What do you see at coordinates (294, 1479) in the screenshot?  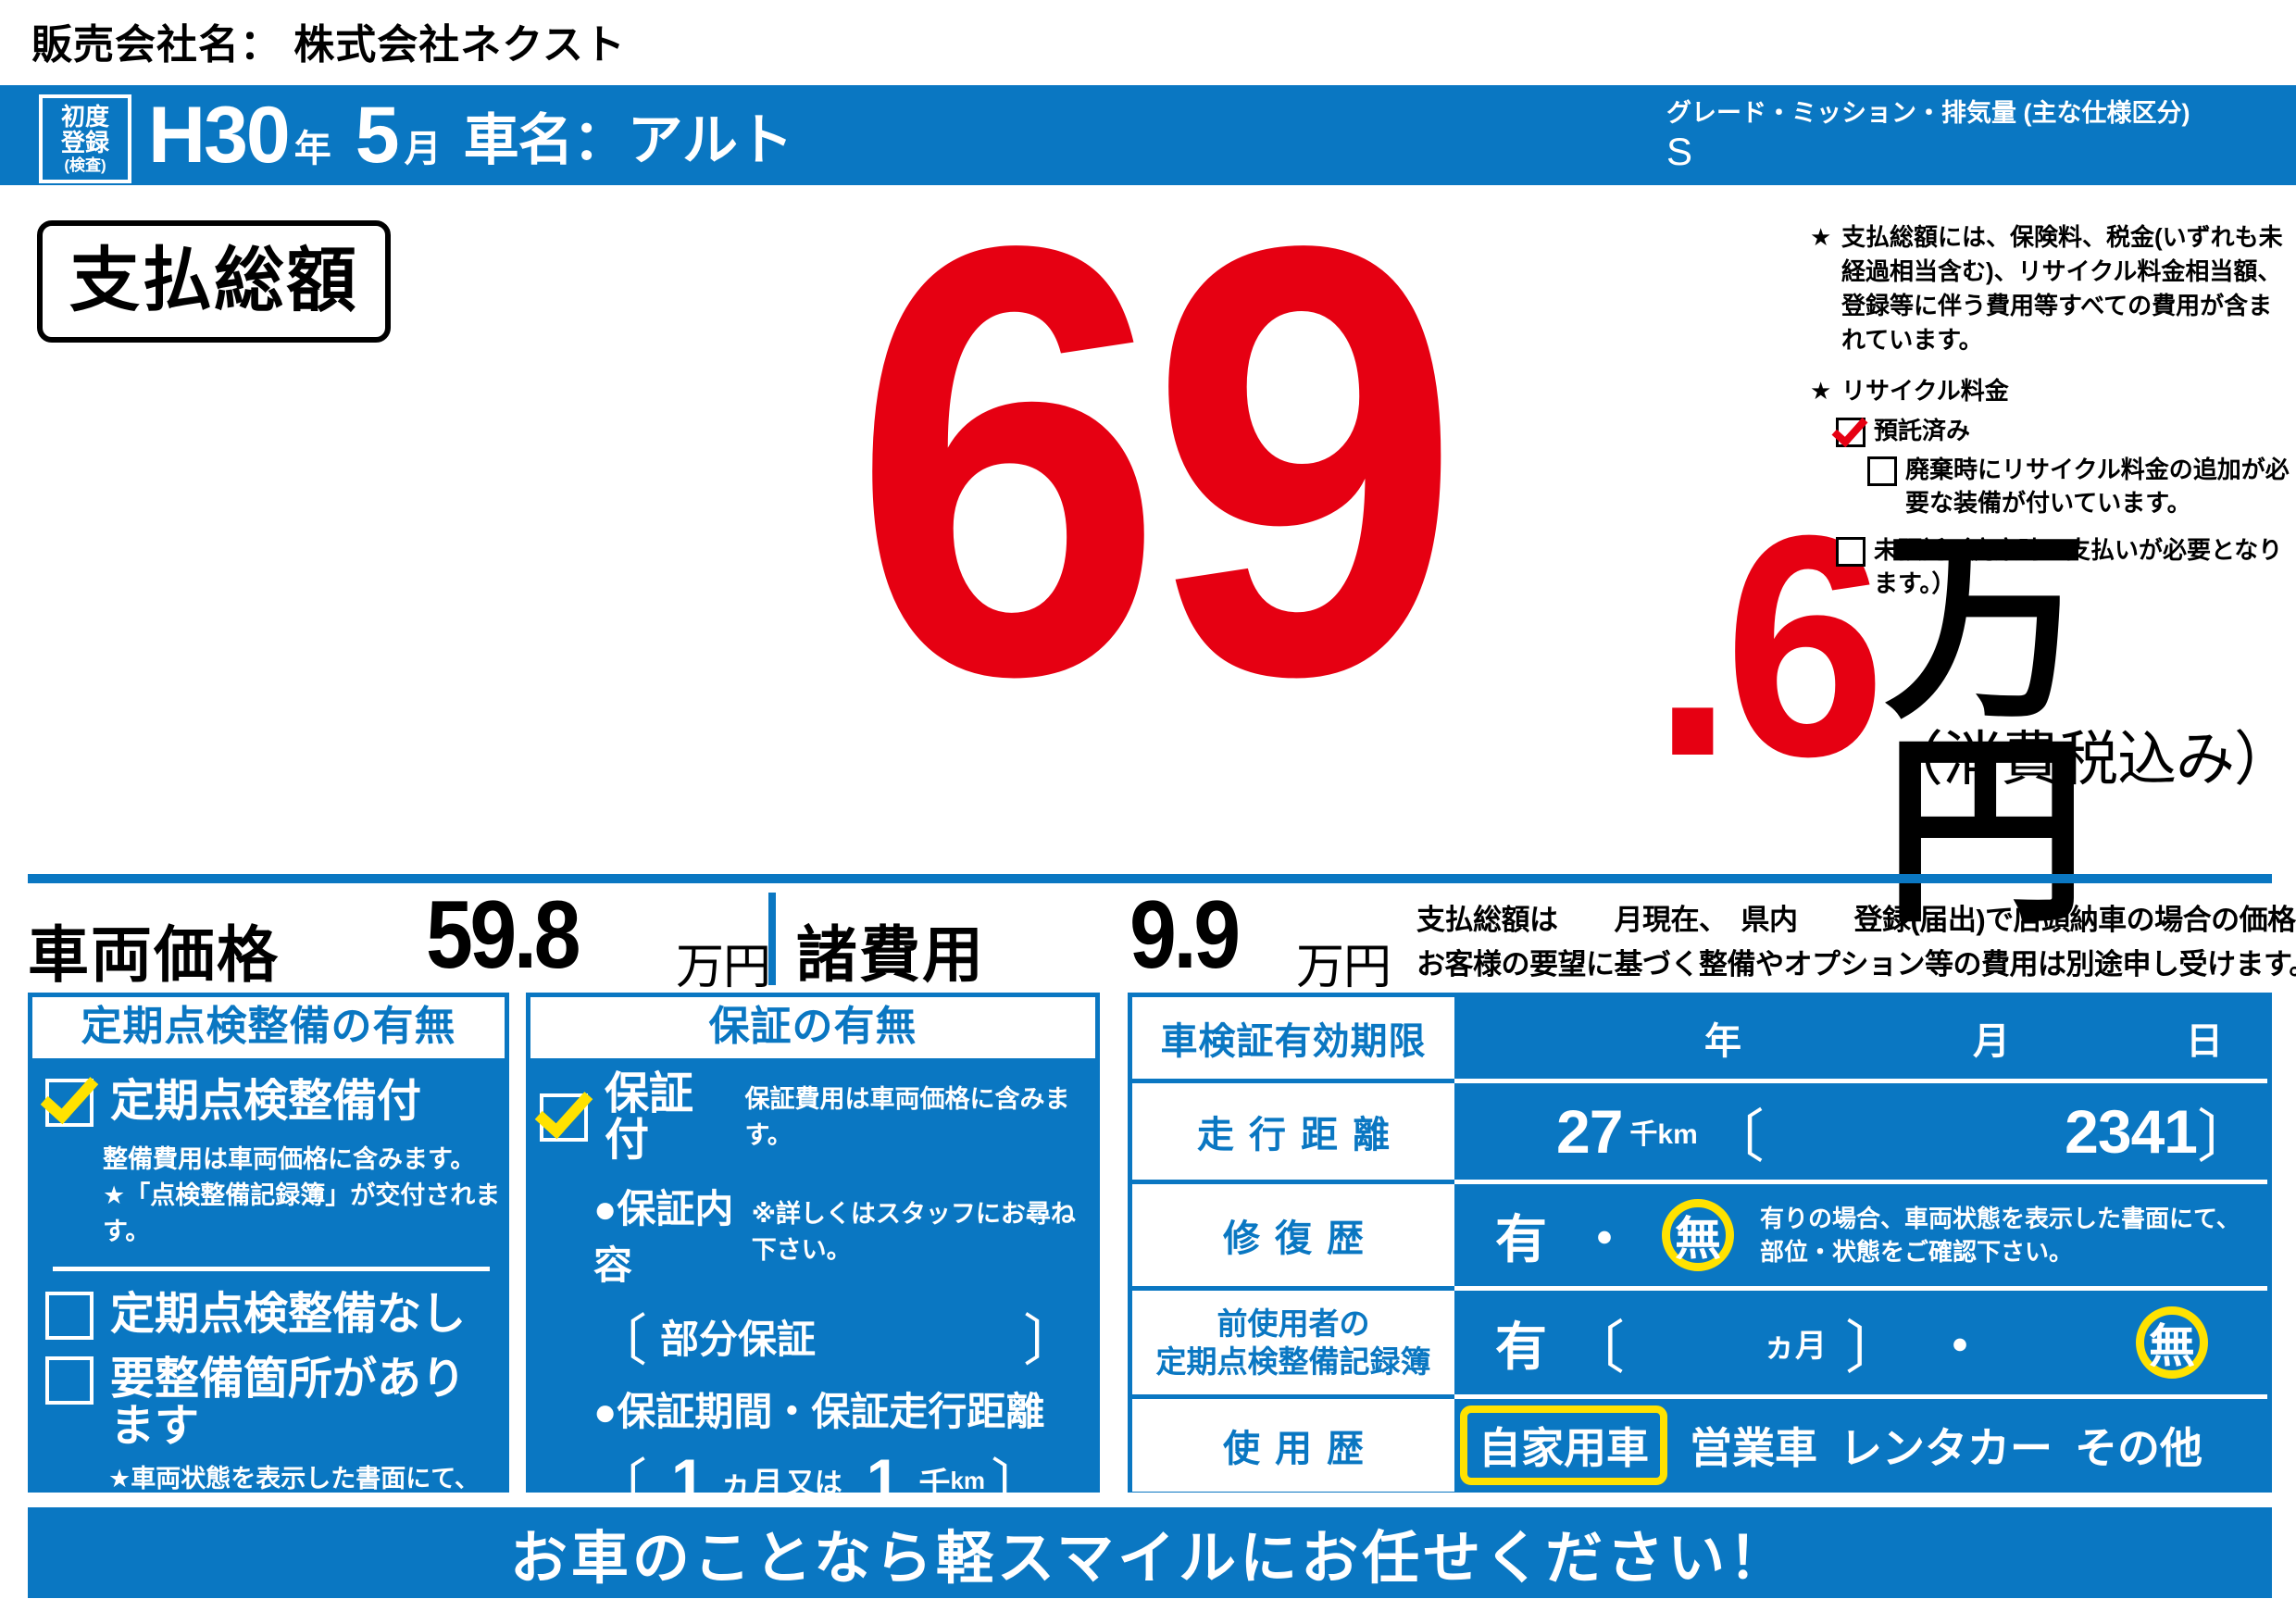 I see `inspection-repair-note-1: ★車両状態を表示した書面にて、` at bounding box center [294, 1479].